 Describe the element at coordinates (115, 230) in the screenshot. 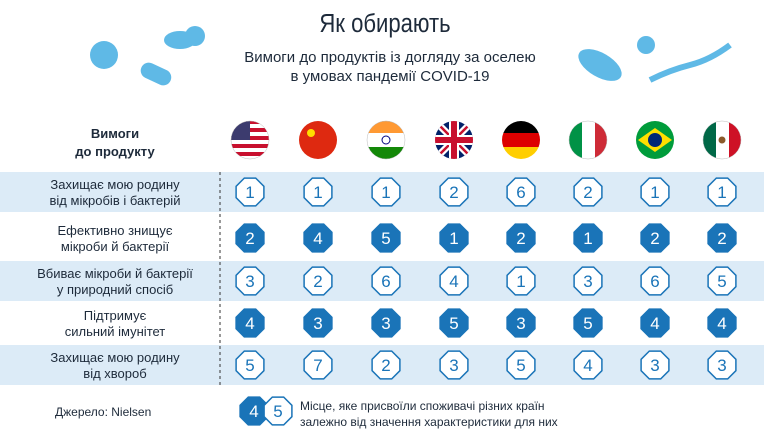

I see `row-label: Ефективно знищує` at that location.